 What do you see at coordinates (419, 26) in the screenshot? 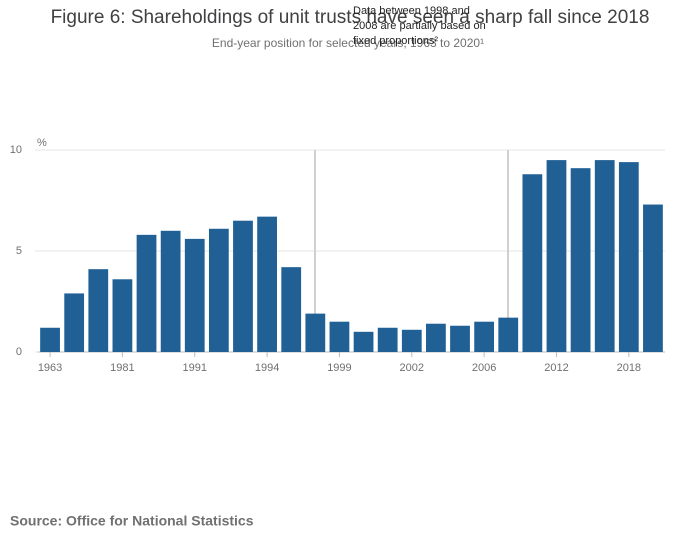
I see `annotation: 2008 are partially based on` at bounding box center [419, 26].